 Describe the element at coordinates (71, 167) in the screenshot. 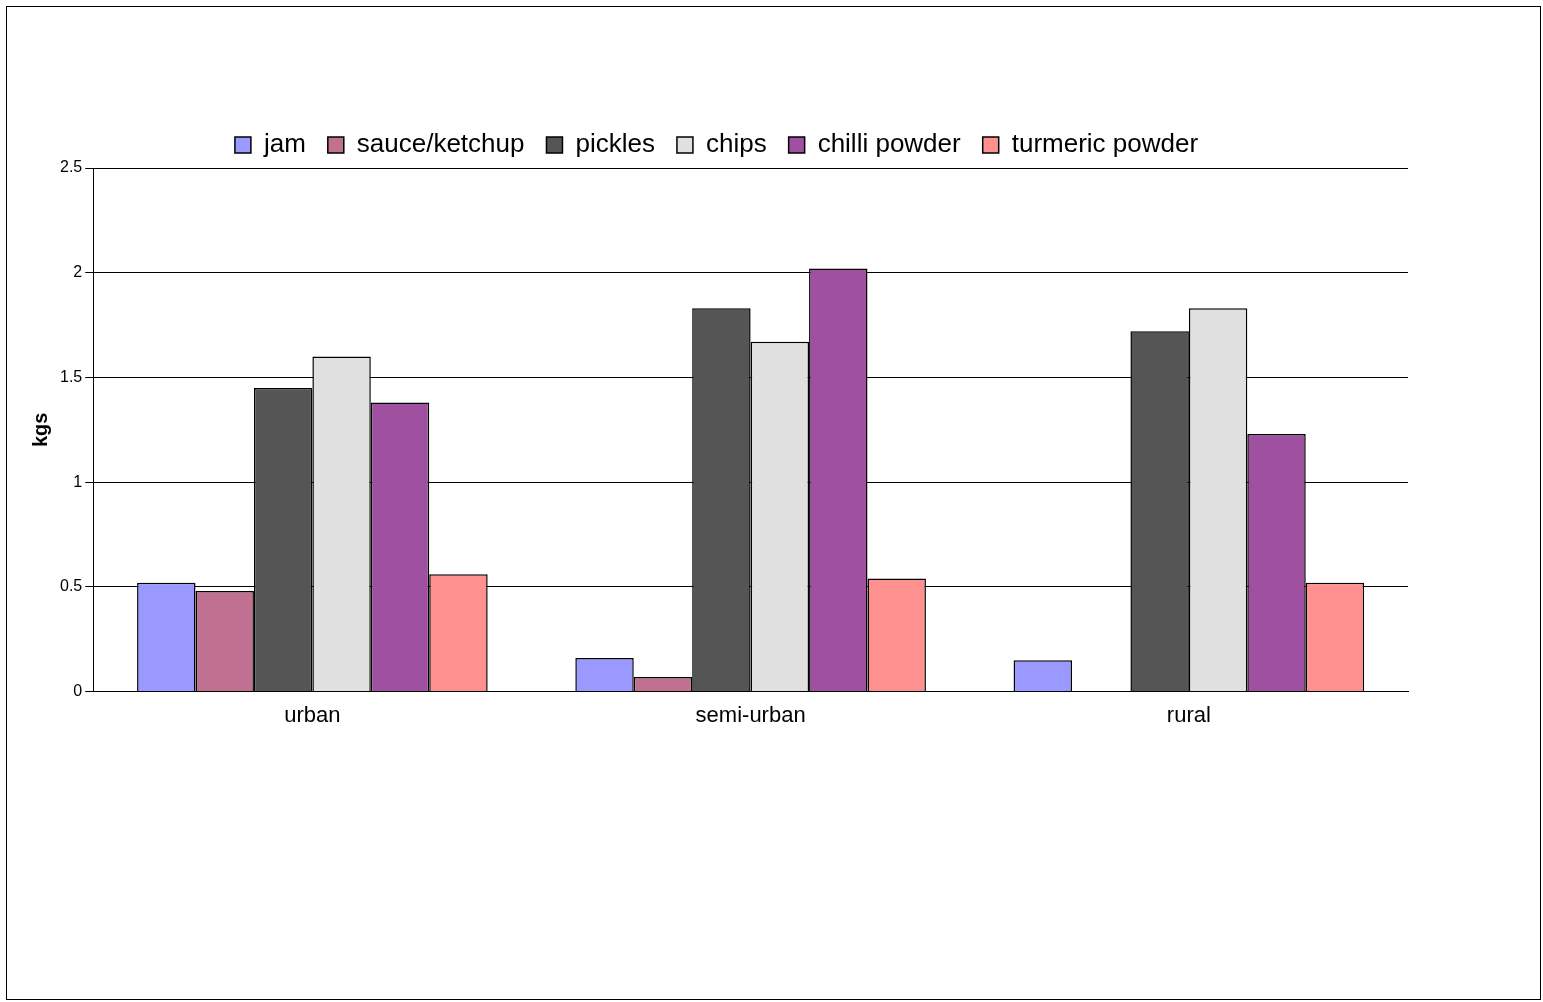

I see `y-tick-label: 2.5` at that location.